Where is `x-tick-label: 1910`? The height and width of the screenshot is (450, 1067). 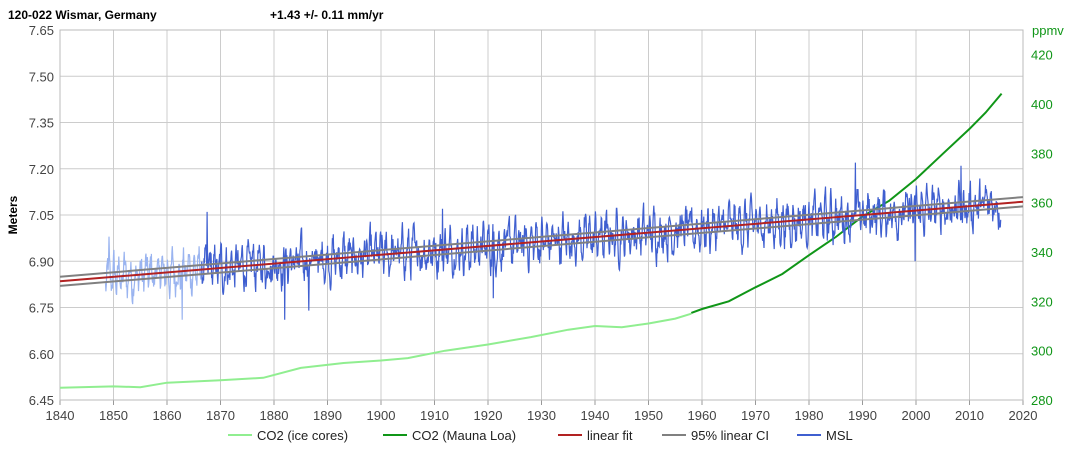
x-tick-label: 1910 is located at coordinates (434, 415).